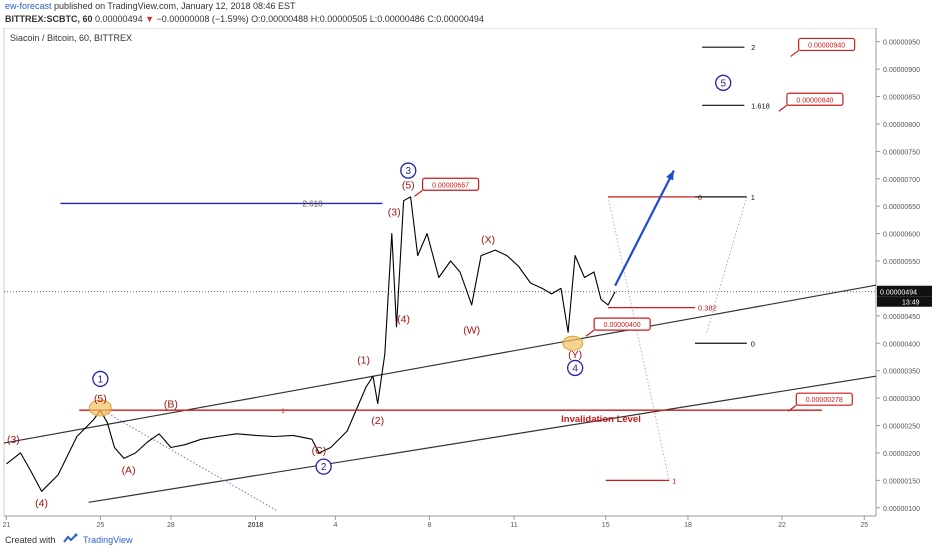  I want to click on last-price-label: 0.00000494, so click(898, 293).